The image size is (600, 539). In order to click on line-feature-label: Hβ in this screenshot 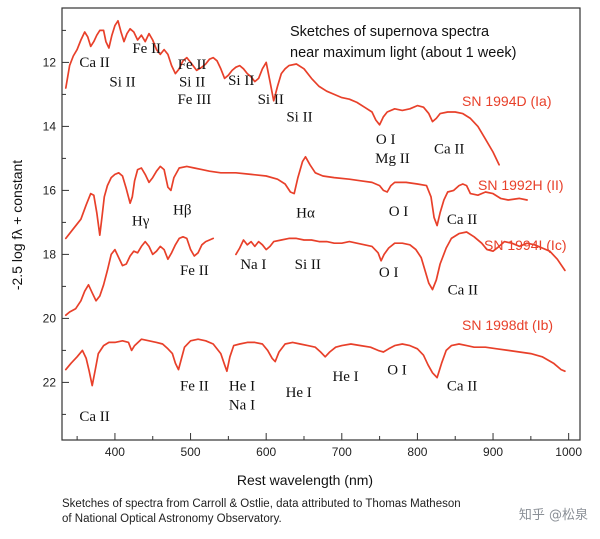, I will do `click(182, 210)`.